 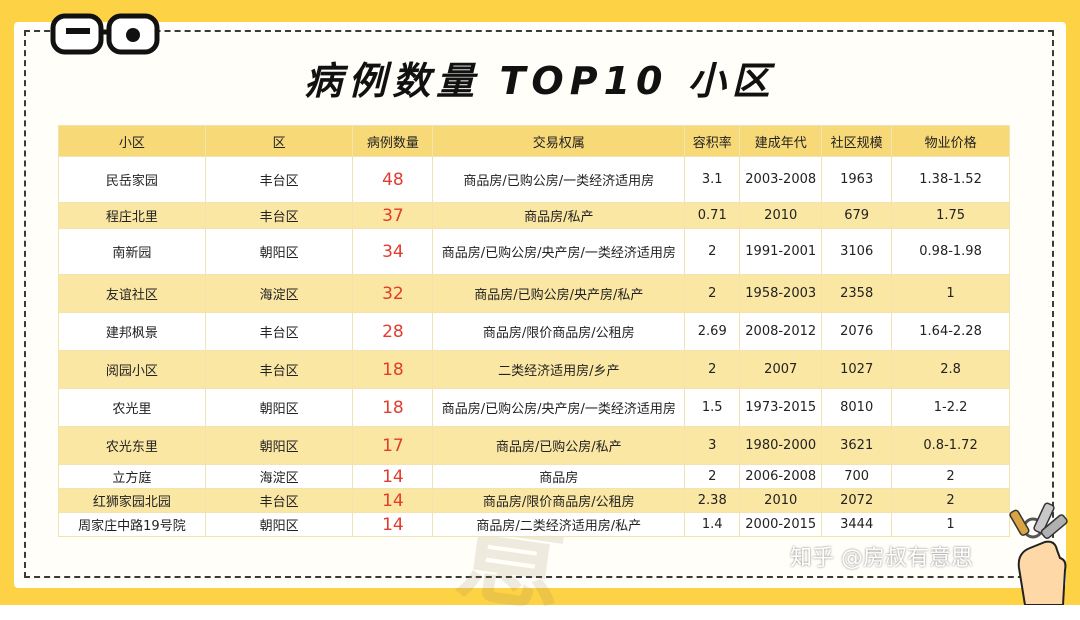 What do you see at coordinates (857, 141) in the screenshot?
I see `col-header-scale: 社区规模` at bounding box center [857, 141].